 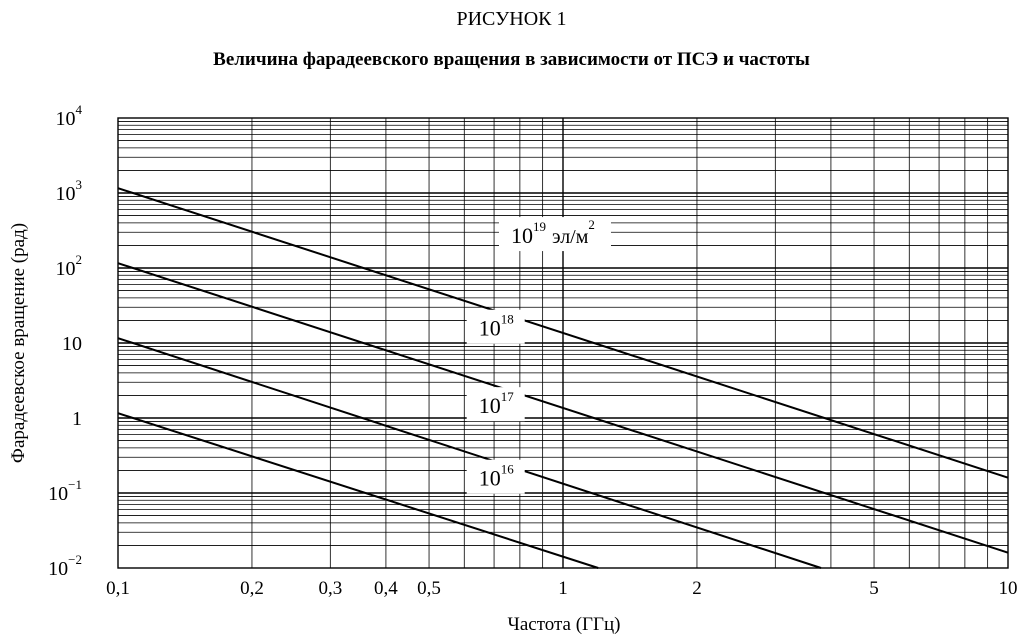 What do you see at coordinates (118, 588) in the screenshot?
I see `x-tick-label: 0,1` at bounding box center [118, 588].